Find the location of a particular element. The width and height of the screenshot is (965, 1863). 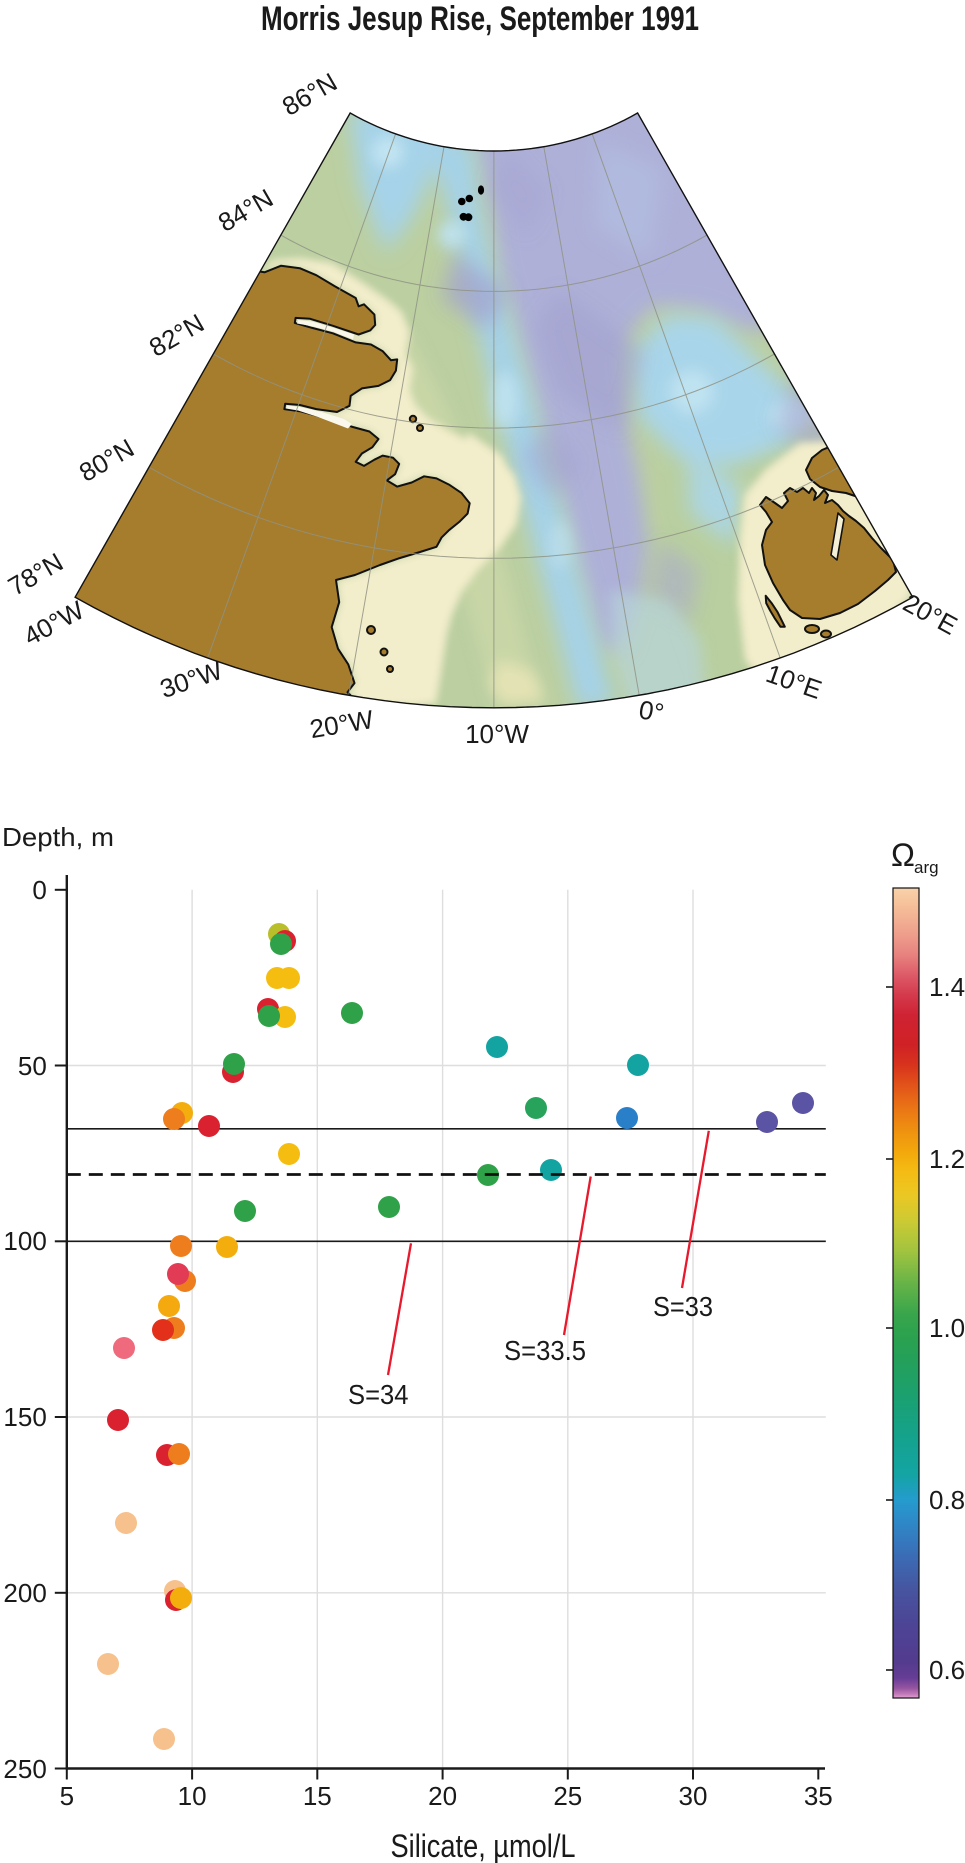

svg-text:Morris Jesup Rise, September 1: Morris Jesup Rise, September 1991 is located at coordinates (480, 19).